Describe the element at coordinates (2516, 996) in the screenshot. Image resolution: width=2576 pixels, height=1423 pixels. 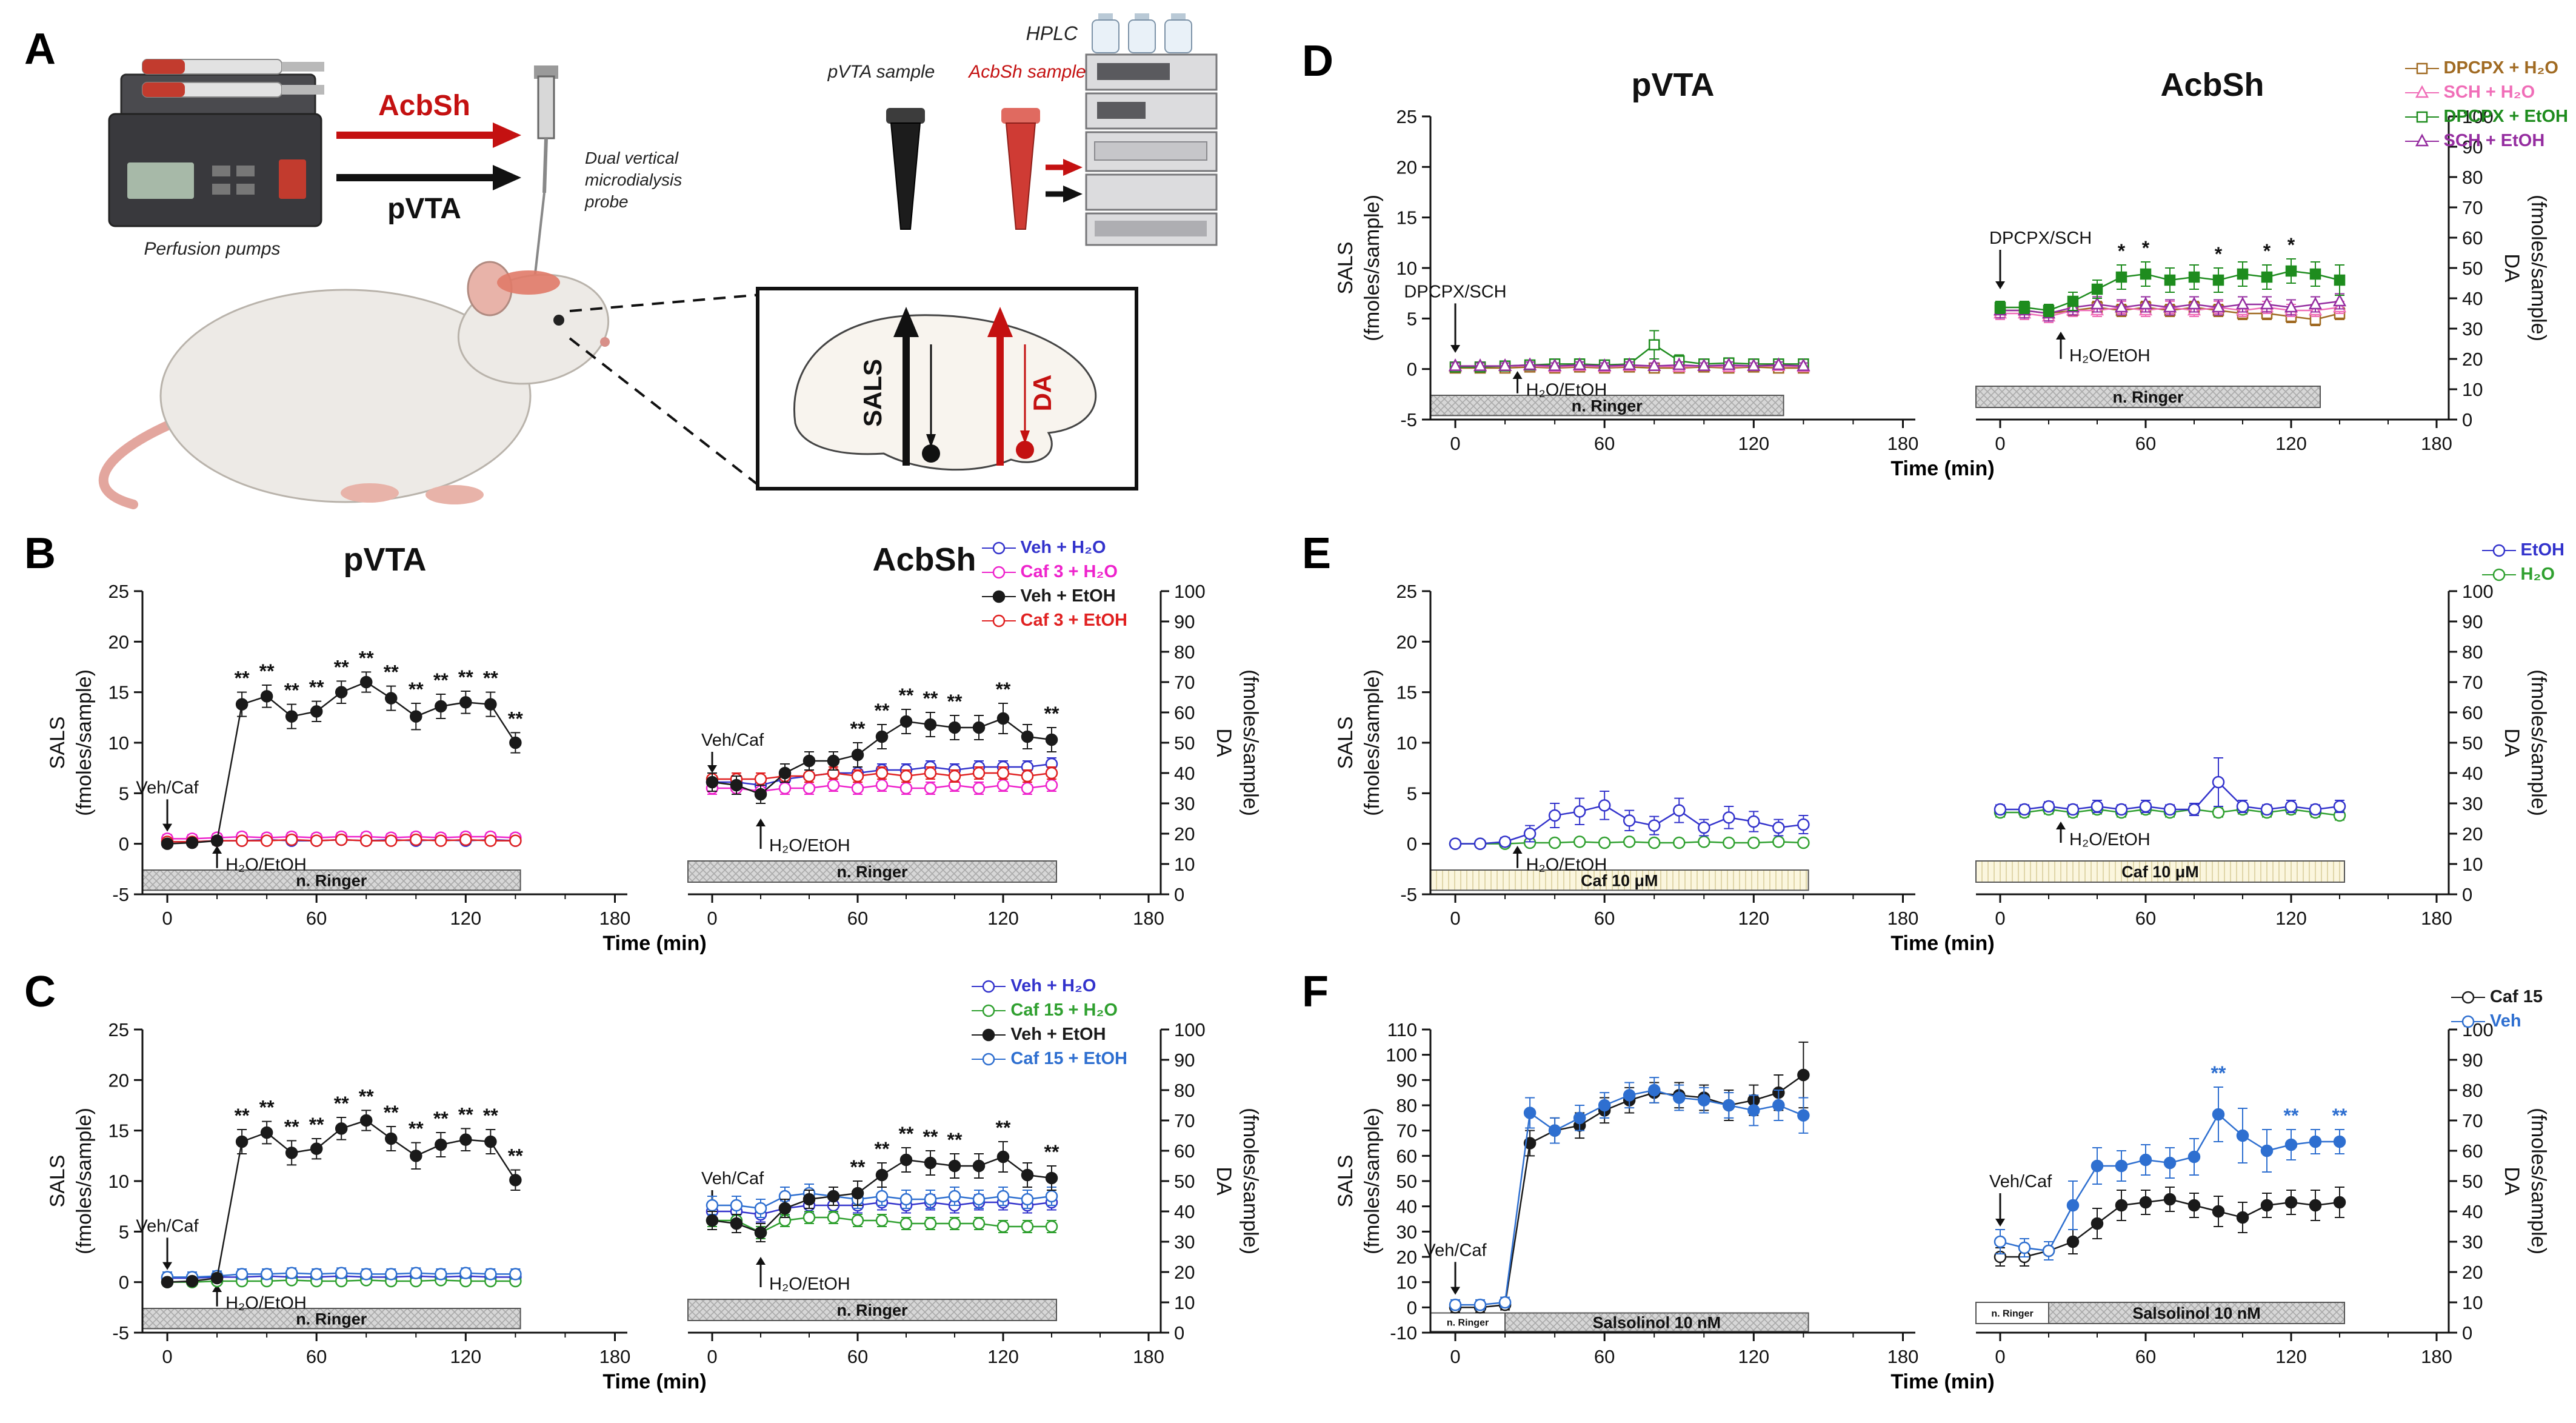
I see `legend-label: Caf 15` at that location.